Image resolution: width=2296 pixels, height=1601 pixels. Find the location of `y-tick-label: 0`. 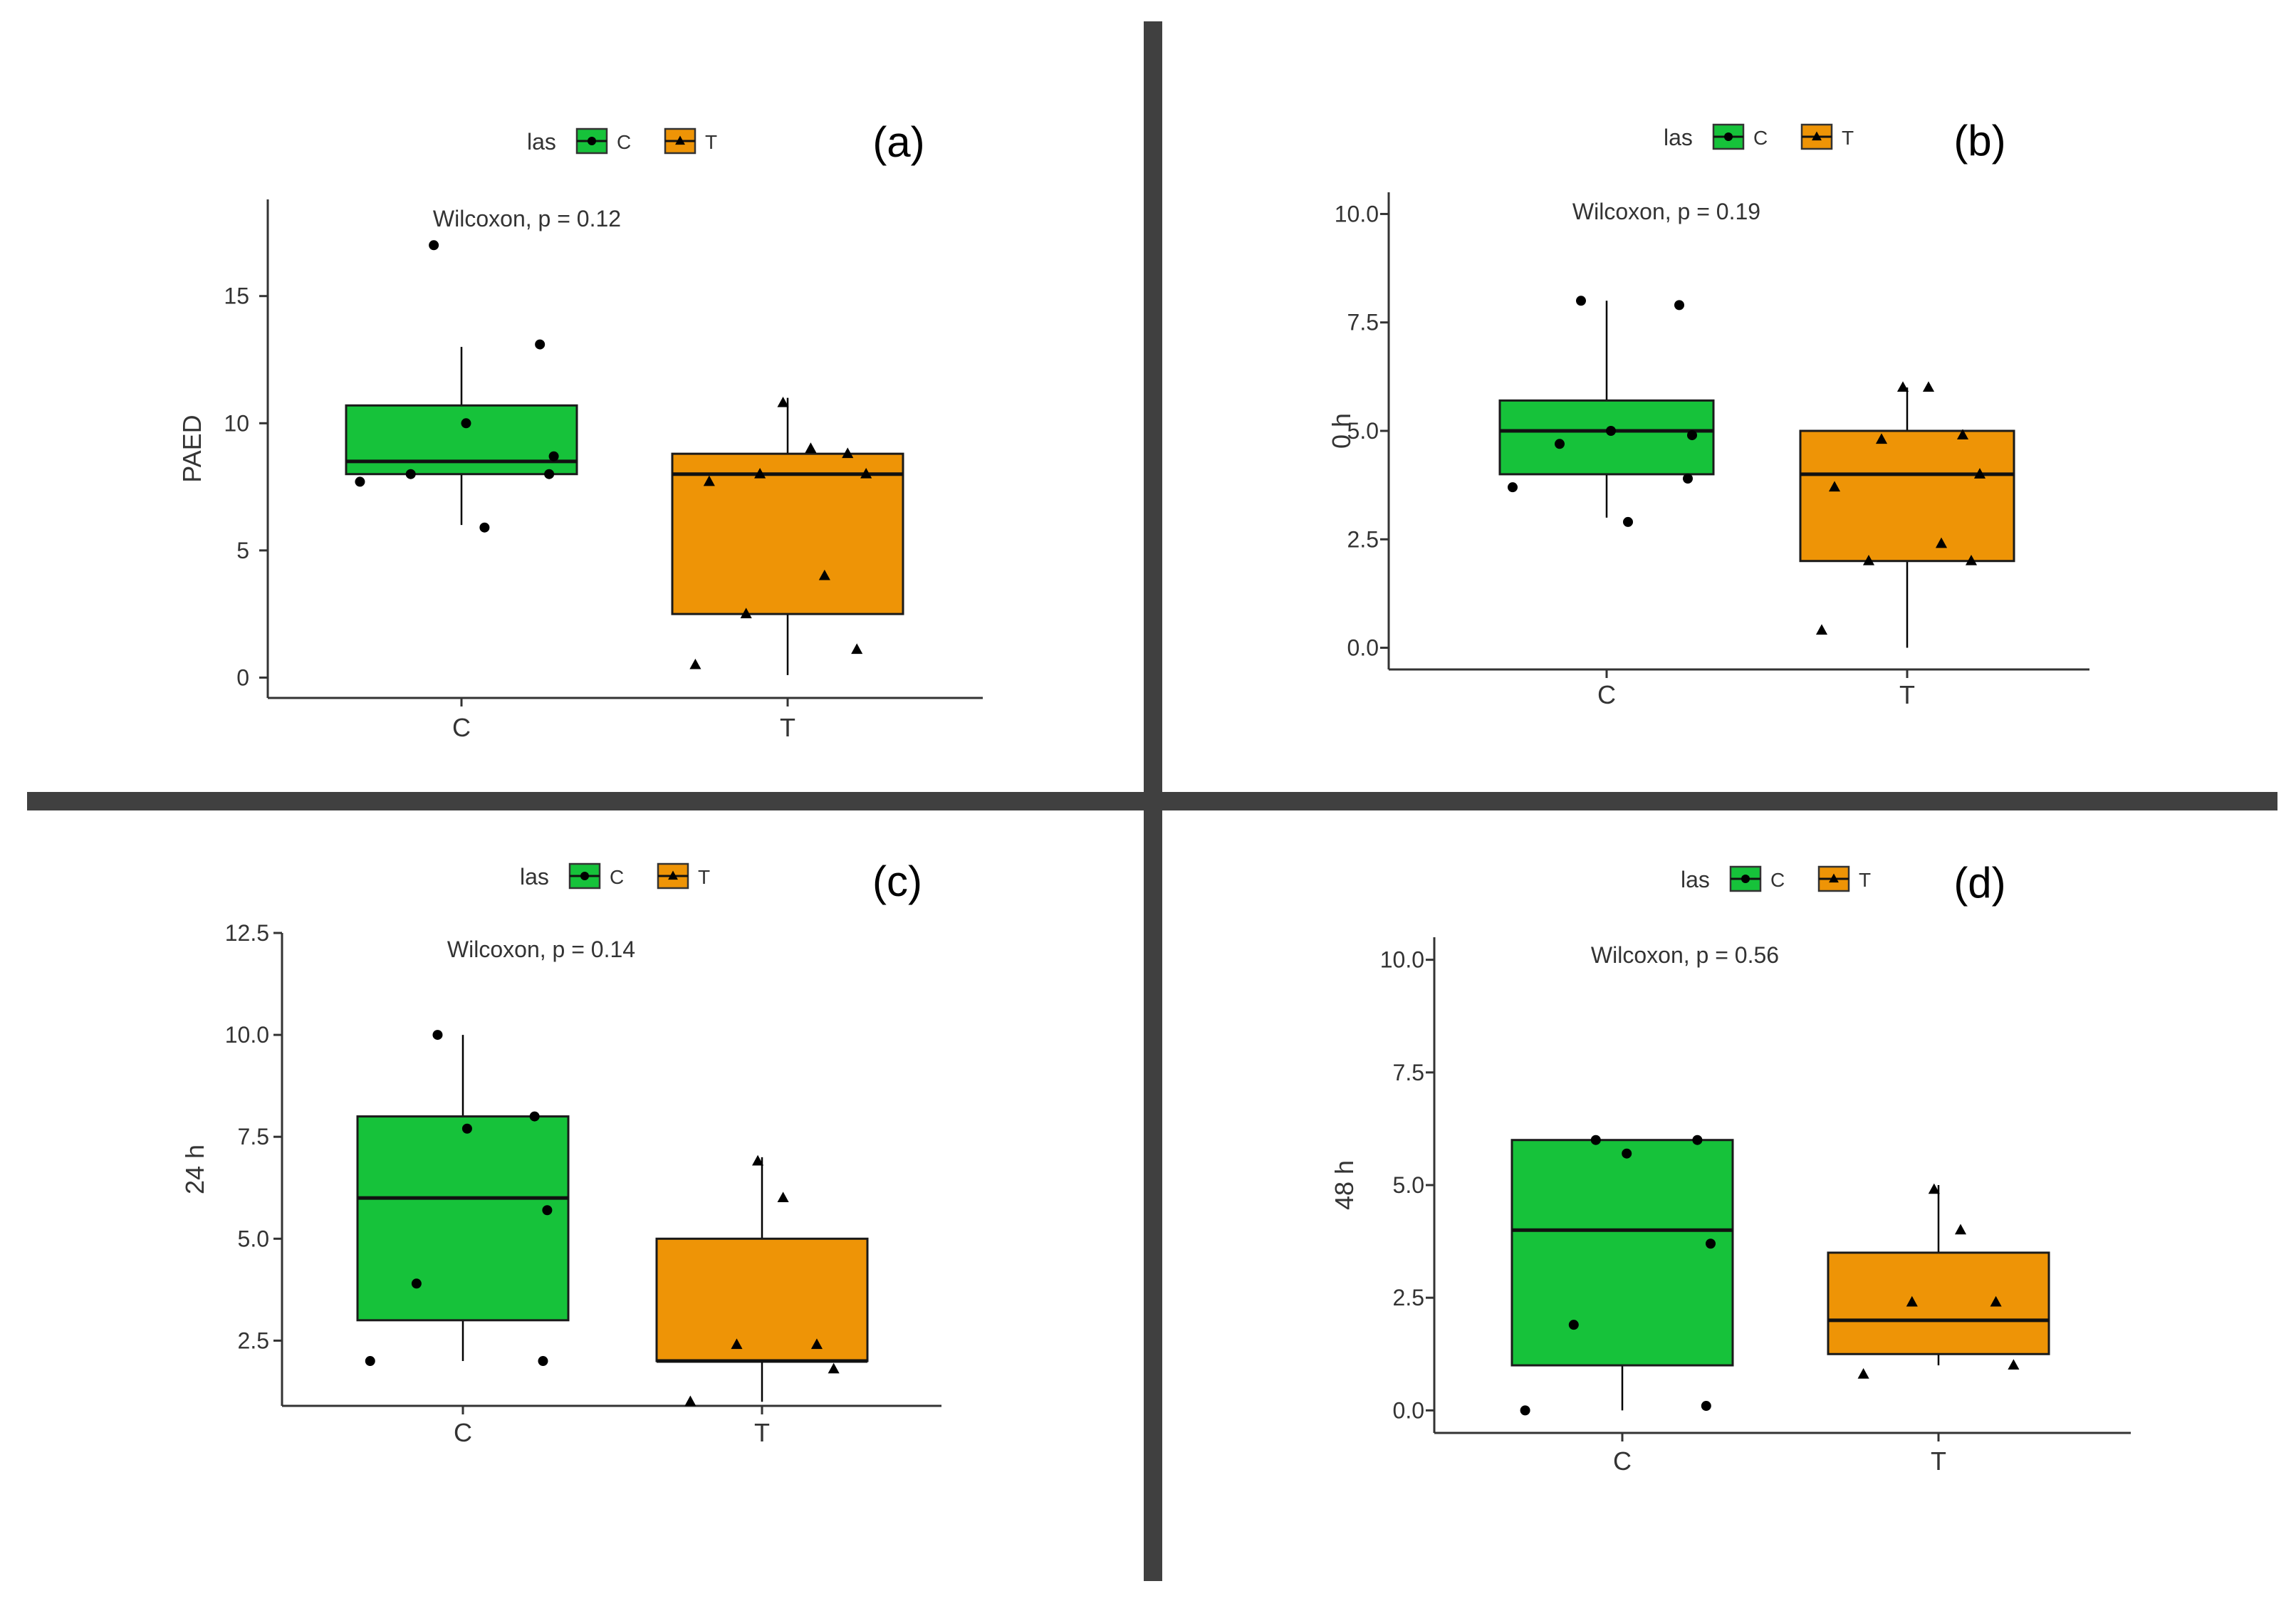

y-tick-label: 0 is located at coordinates (242, 677).